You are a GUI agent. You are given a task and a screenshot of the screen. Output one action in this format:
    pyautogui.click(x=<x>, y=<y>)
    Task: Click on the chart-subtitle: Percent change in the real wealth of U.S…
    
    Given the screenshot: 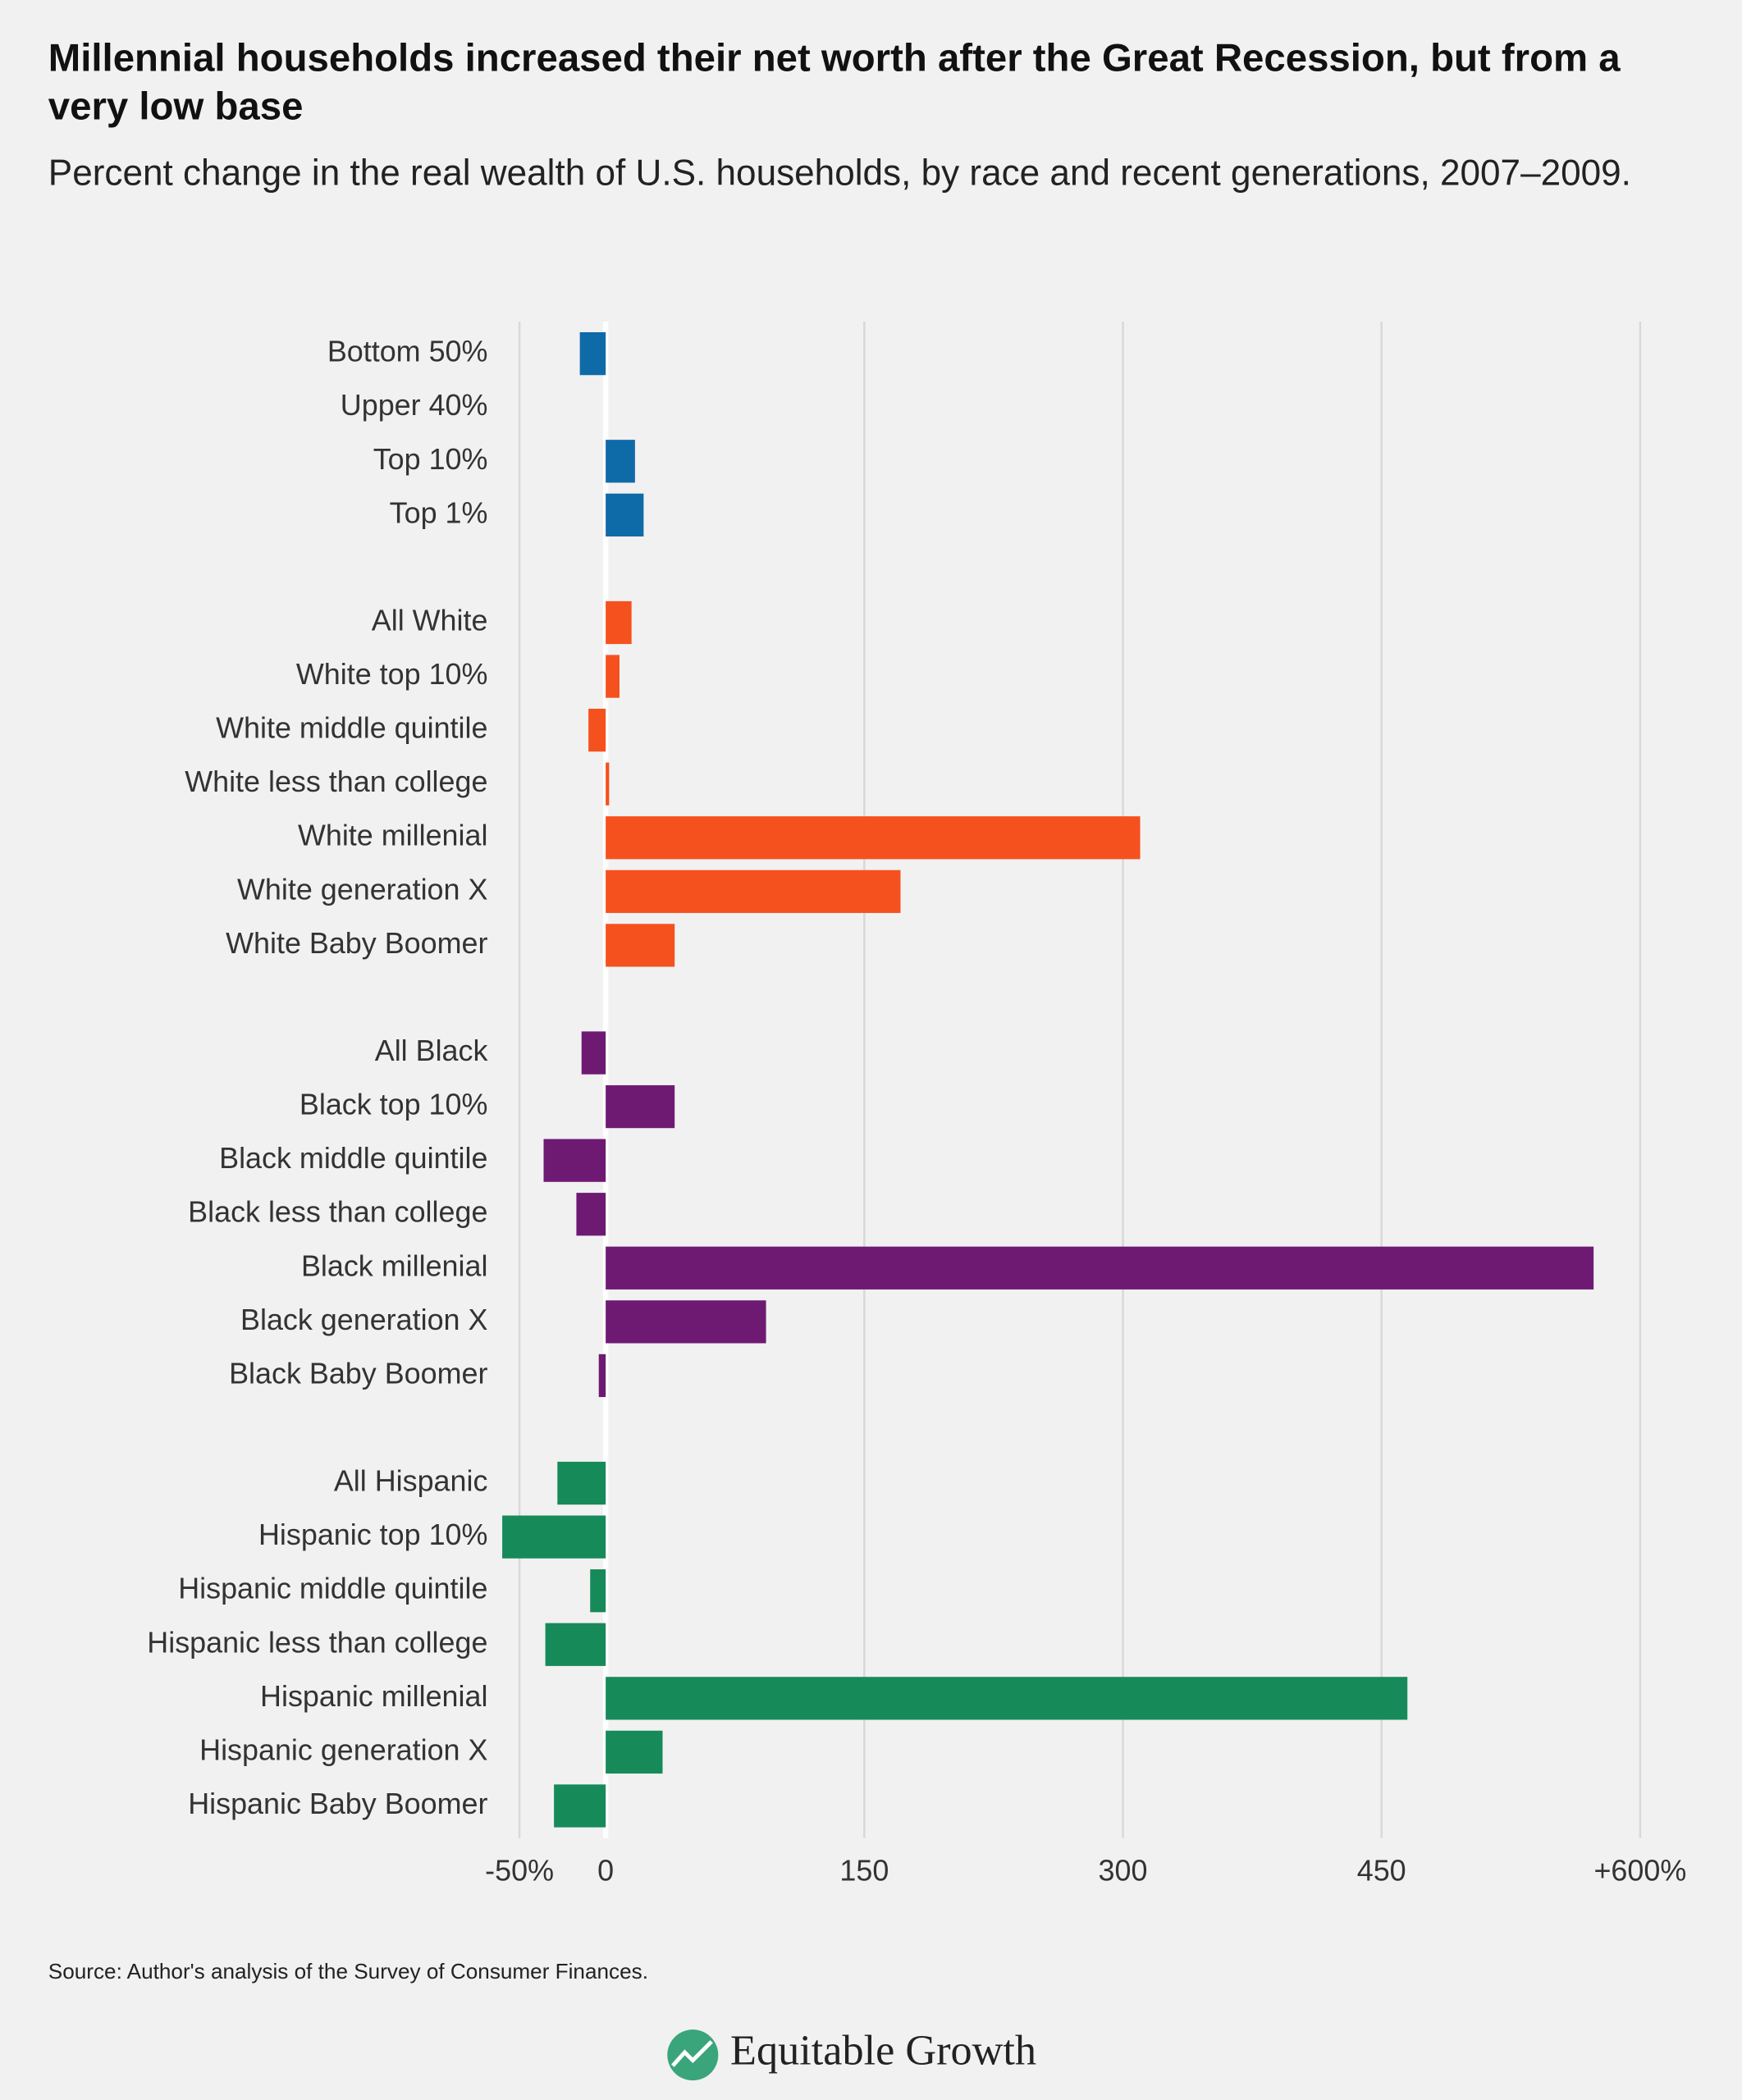 What is the action you would take?
    pyautogui.click(x=840, y=173)
    